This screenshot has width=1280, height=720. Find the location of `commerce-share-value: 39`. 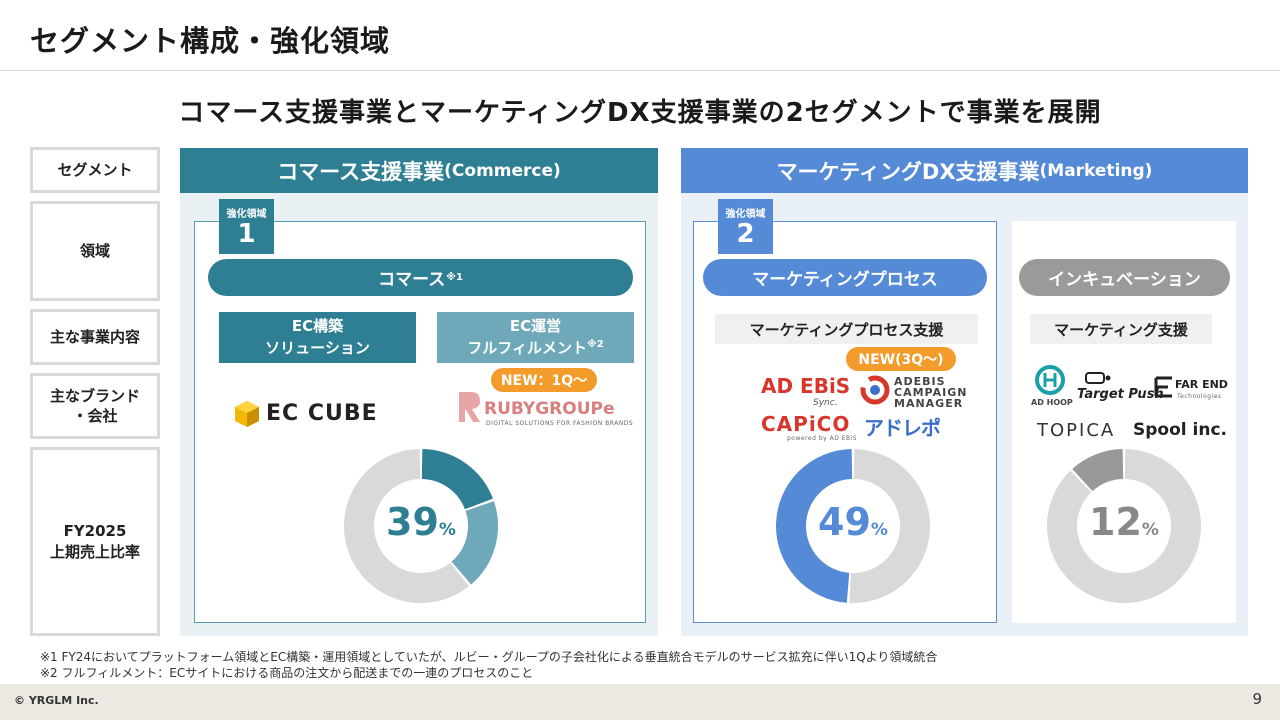

commerce-share-value: 39 is located at coordinates (412, 522).